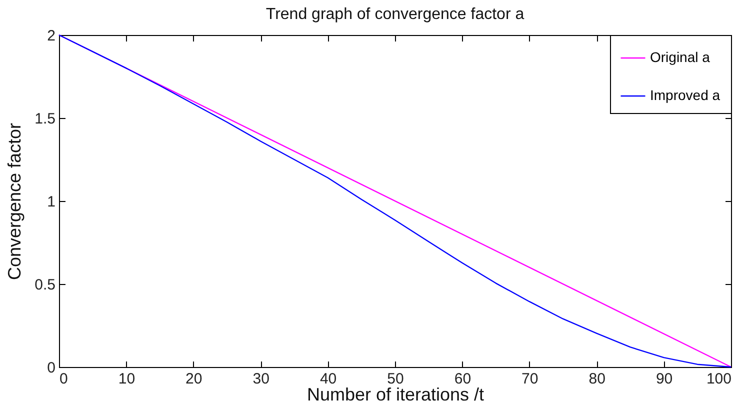  I want to click on x-tick-label: 40, so click(328, 379).